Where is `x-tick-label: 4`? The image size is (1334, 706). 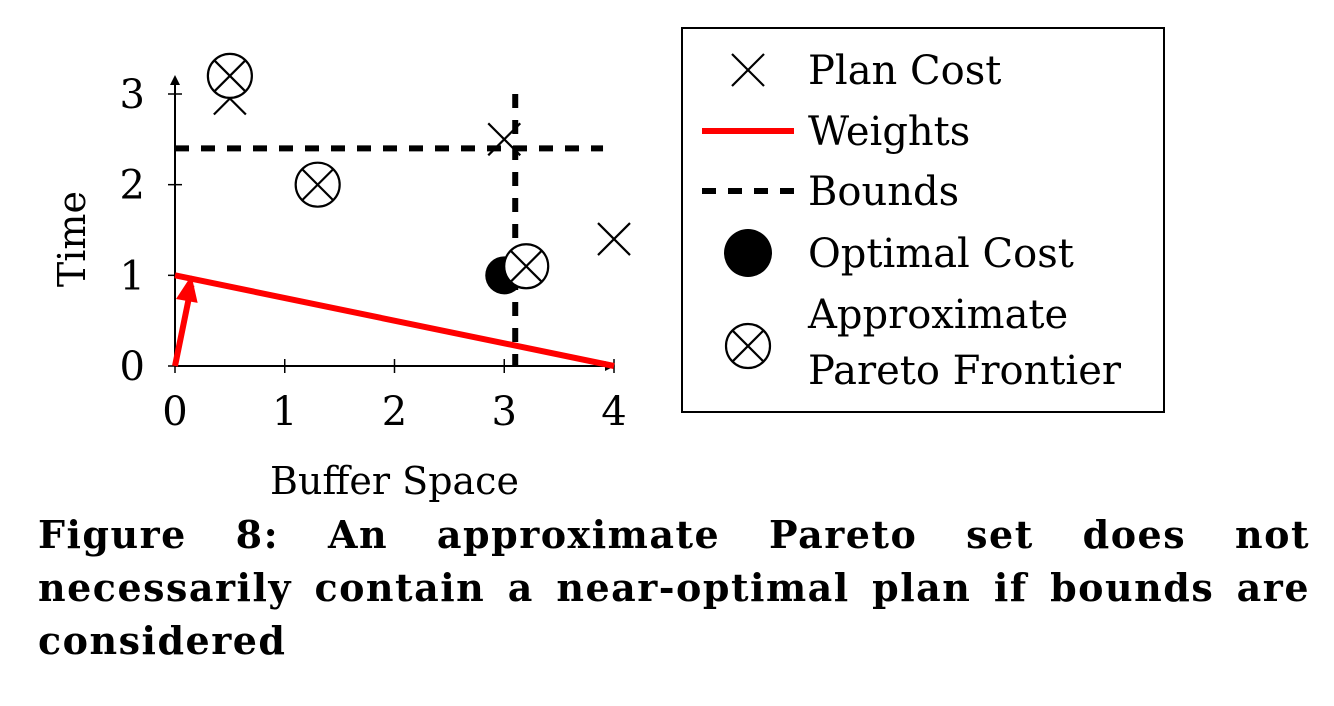 x-tick-label: 4 is located at coordinates (613, 412).